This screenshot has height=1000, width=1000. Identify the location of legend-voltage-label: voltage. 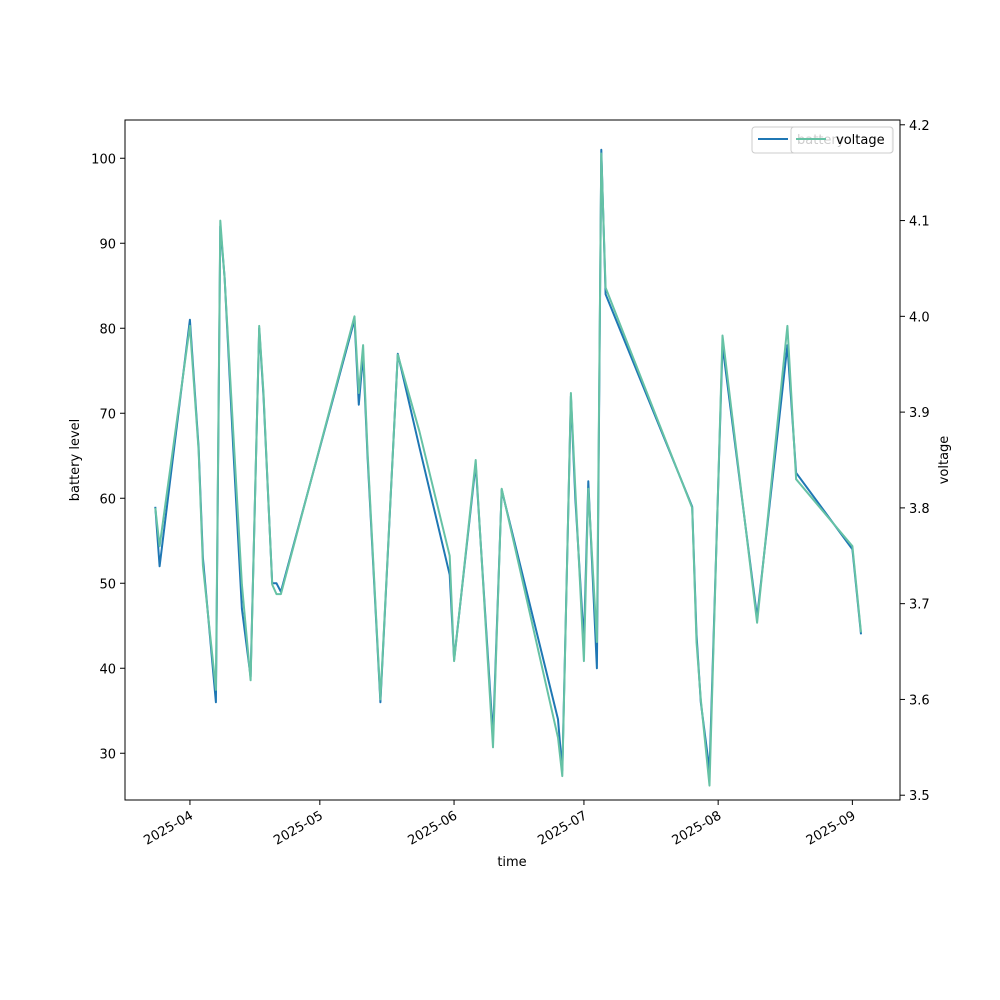
(860, 140).